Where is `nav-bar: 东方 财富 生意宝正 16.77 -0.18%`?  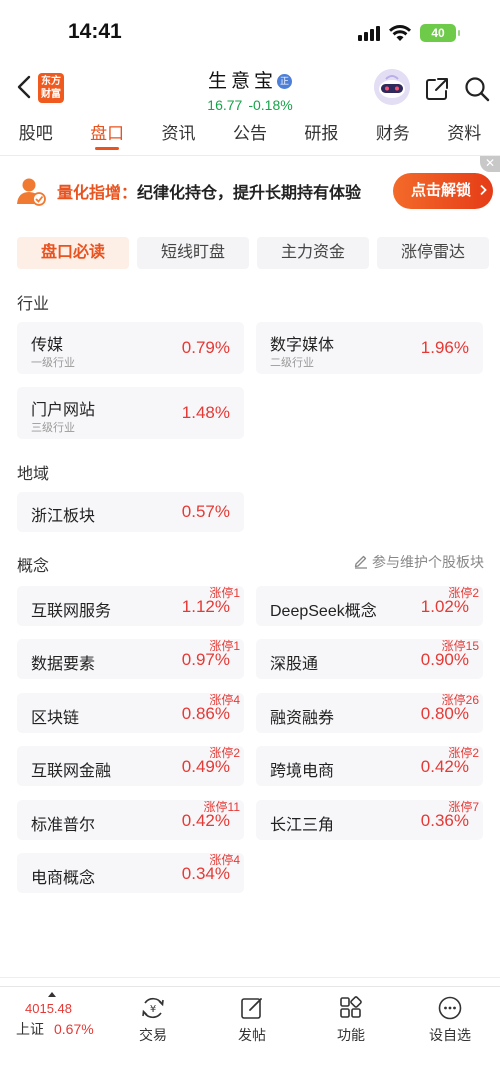
nav-bar: 东方 财富 生意宝正 16.77 -0.18% is located at coordinates (250, 90).